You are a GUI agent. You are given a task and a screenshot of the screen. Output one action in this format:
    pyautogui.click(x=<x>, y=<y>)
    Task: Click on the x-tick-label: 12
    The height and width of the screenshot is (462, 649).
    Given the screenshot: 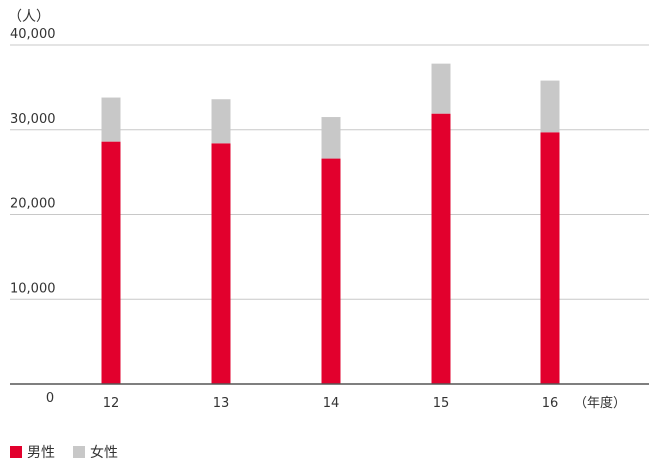 What is the action you would take?
    pyautogui.click(x=111, y=403)
    